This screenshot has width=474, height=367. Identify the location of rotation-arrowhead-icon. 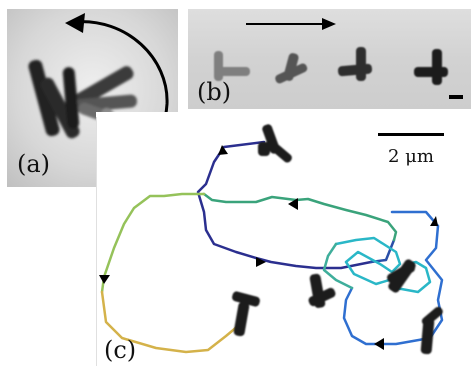
(75, 23).